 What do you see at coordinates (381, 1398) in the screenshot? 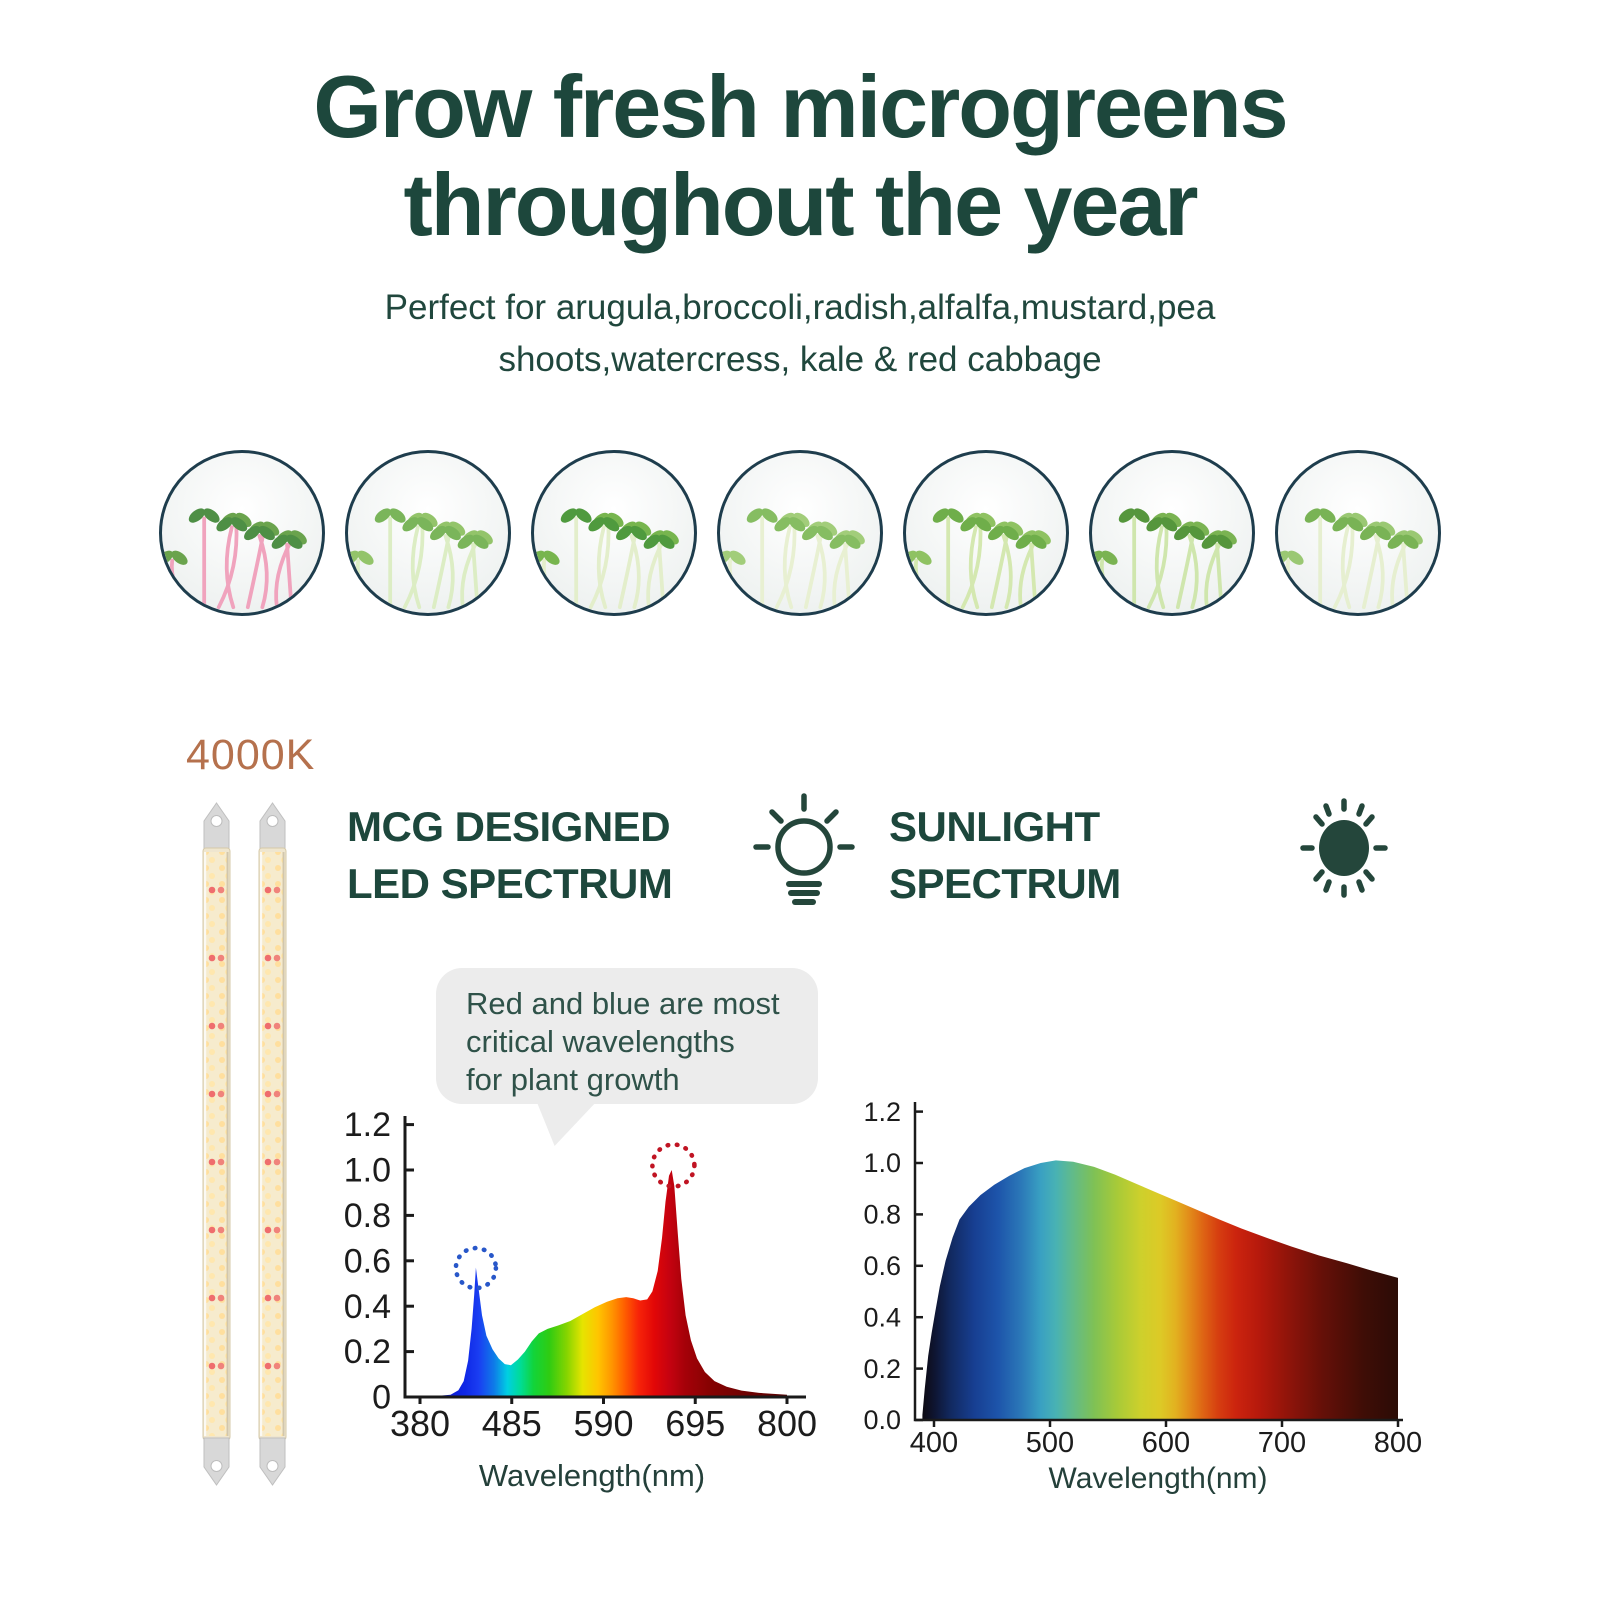
I see `y-tick-label: 0` at bounding box center [381, 1398].